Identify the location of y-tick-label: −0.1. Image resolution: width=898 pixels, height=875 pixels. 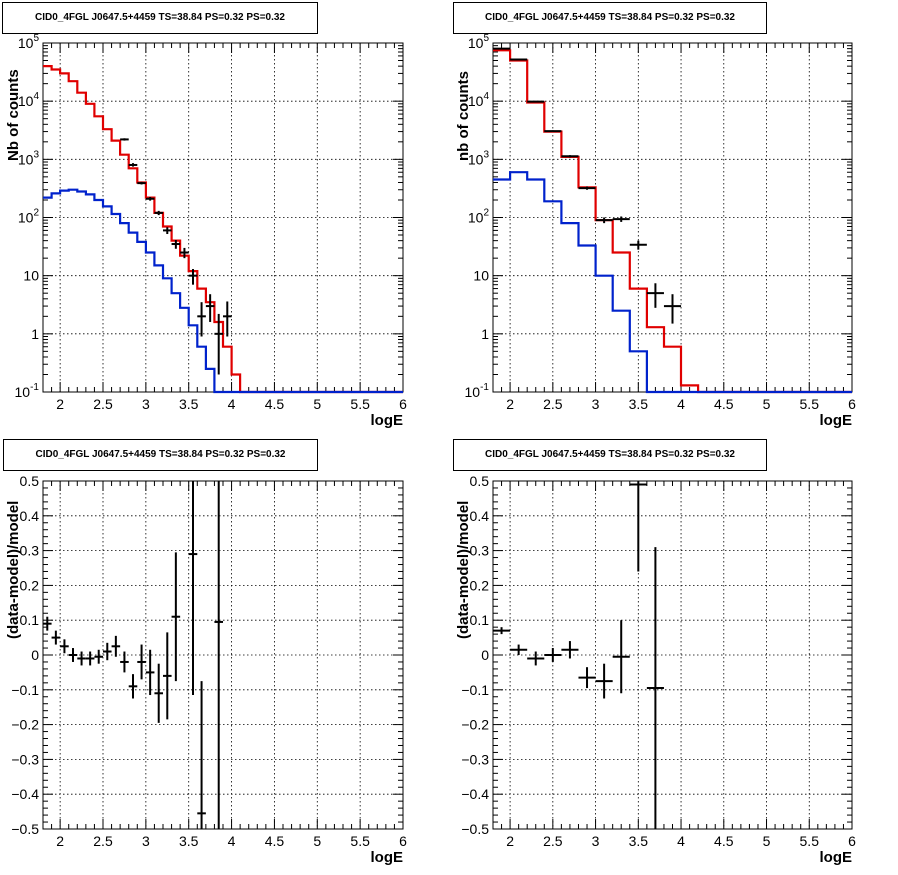
(25, 690).